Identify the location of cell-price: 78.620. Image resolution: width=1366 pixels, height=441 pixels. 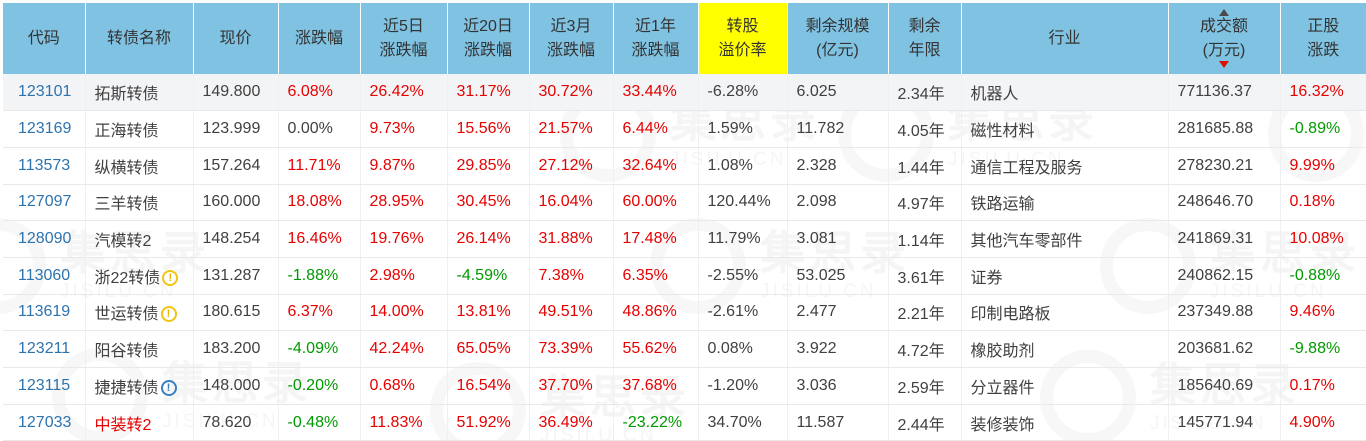
(236, 422).